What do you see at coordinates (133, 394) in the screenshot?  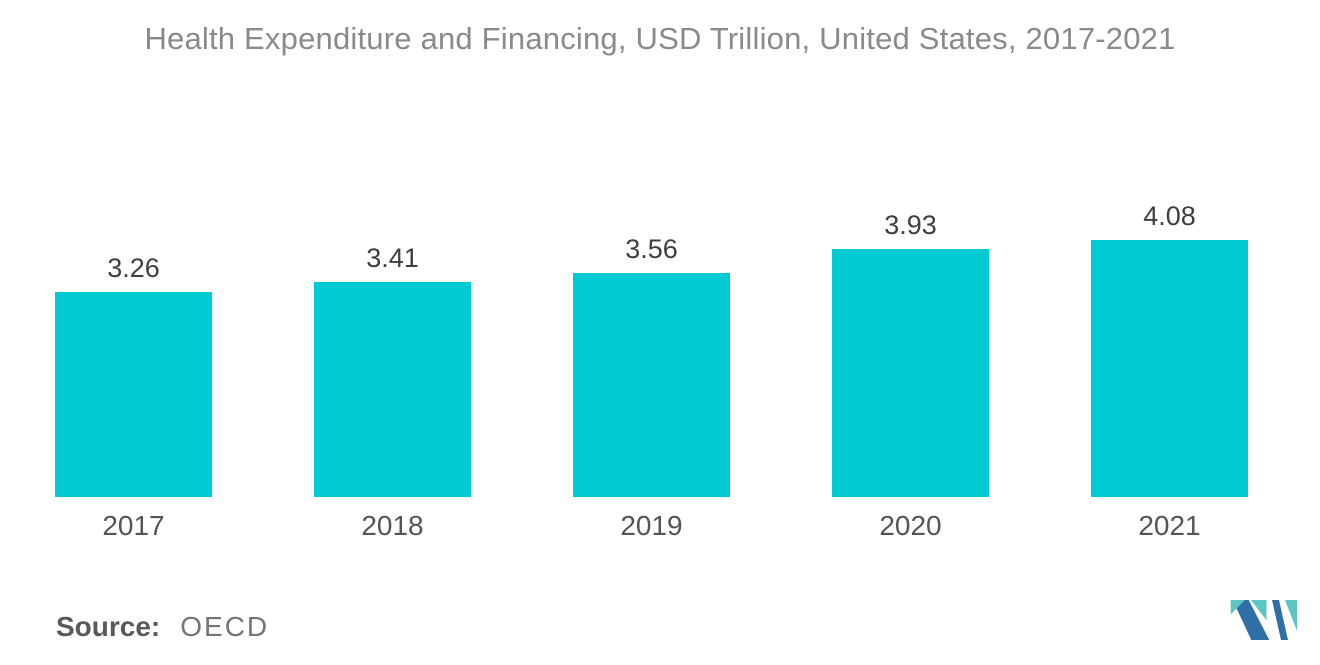 I see `bar-2017` at bounding box center [133, 394].